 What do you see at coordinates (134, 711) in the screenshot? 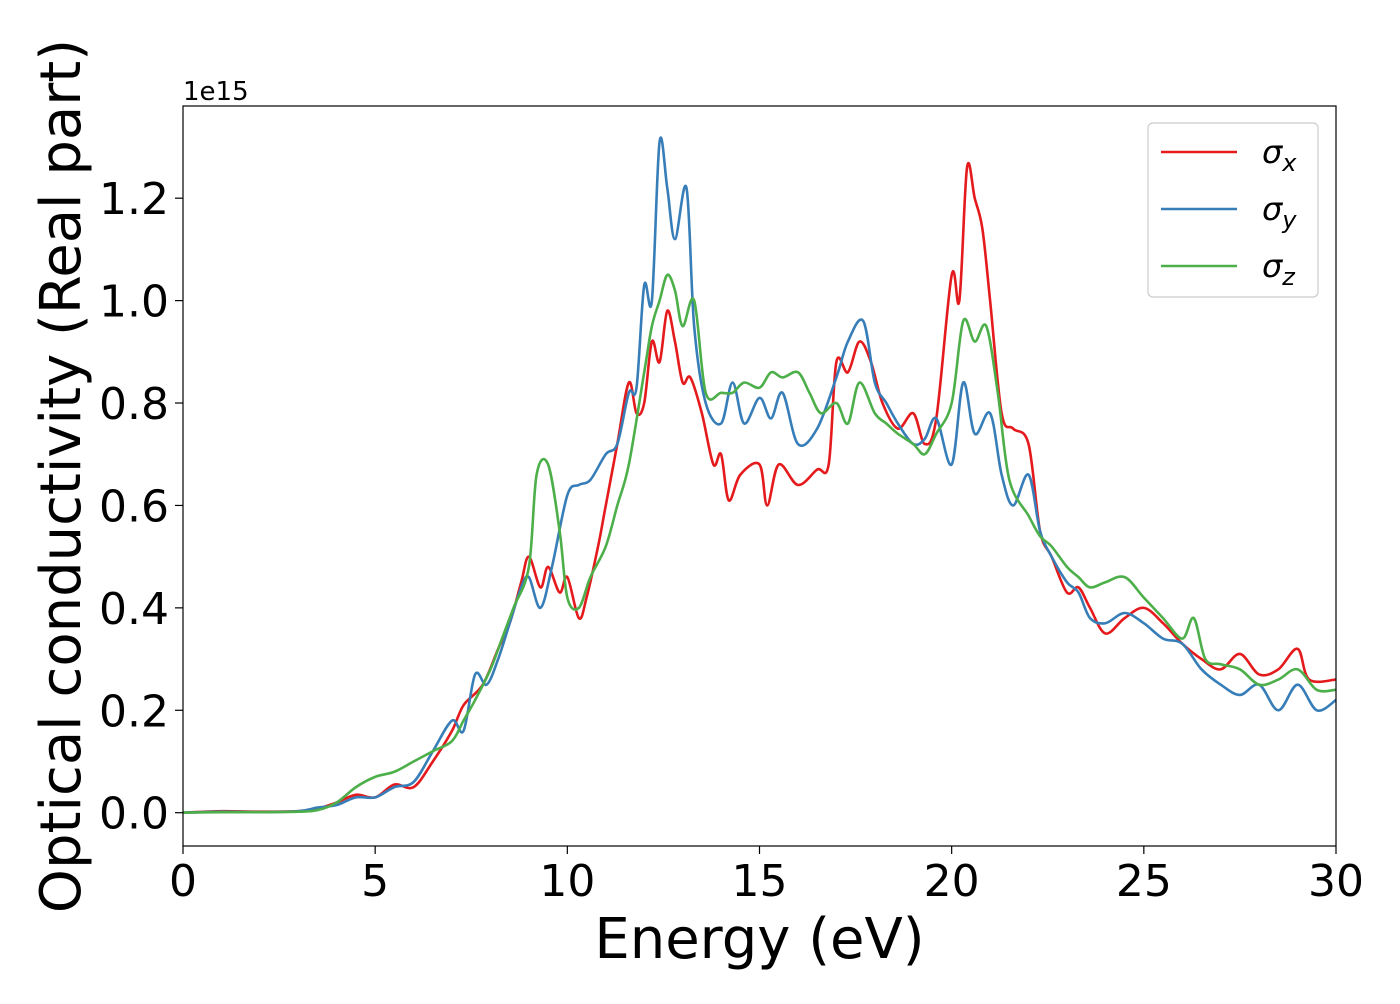
I see `y-tick-label: 0.2` at bounding box center [134, 711].